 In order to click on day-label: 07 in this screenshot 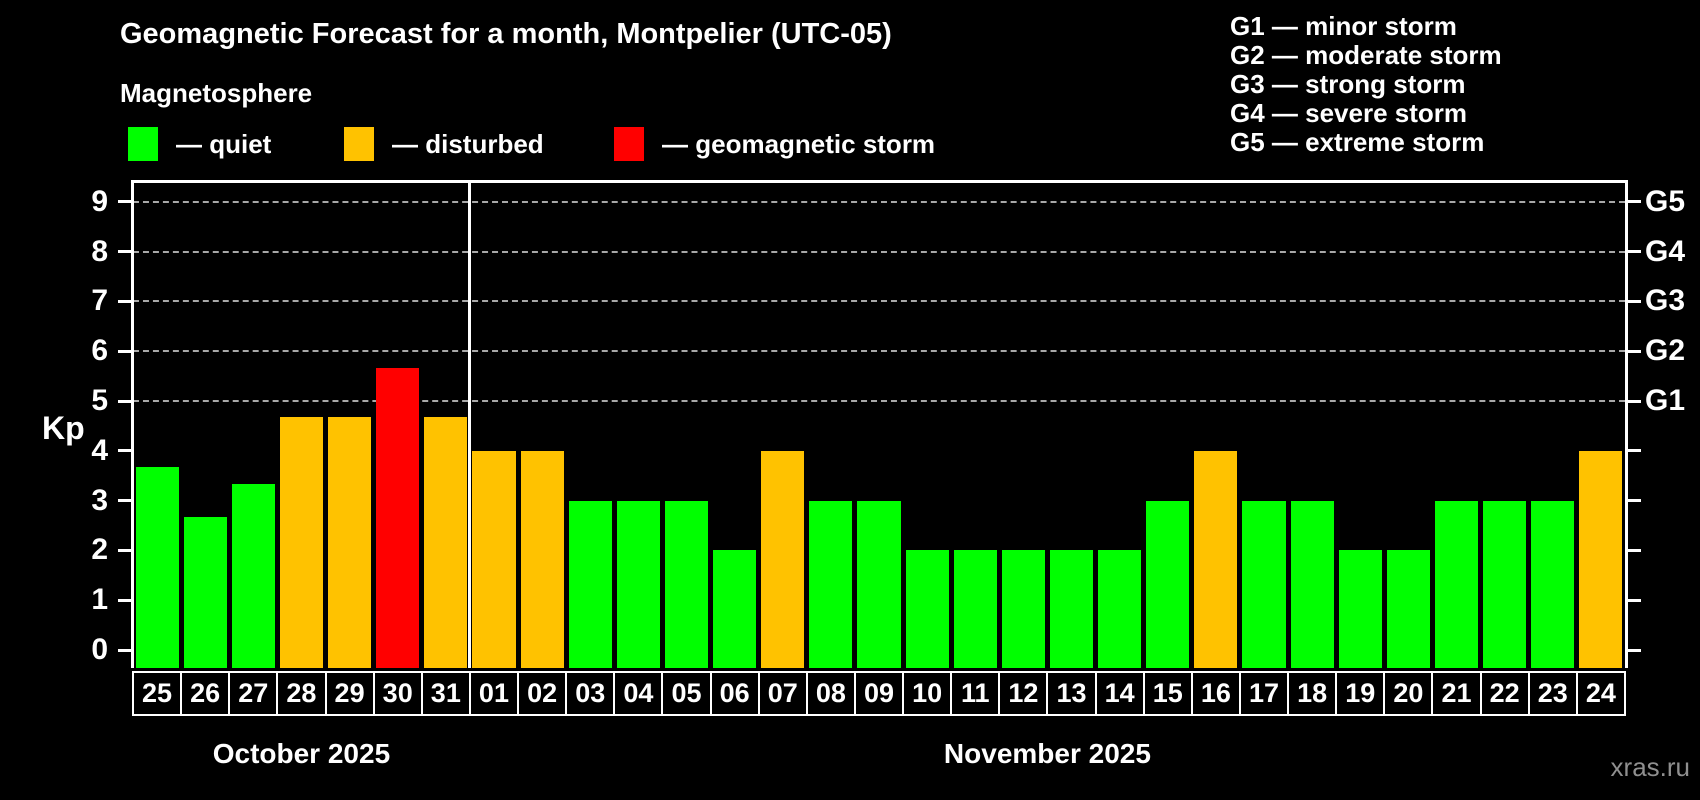, I will do `click(782, 693)`.